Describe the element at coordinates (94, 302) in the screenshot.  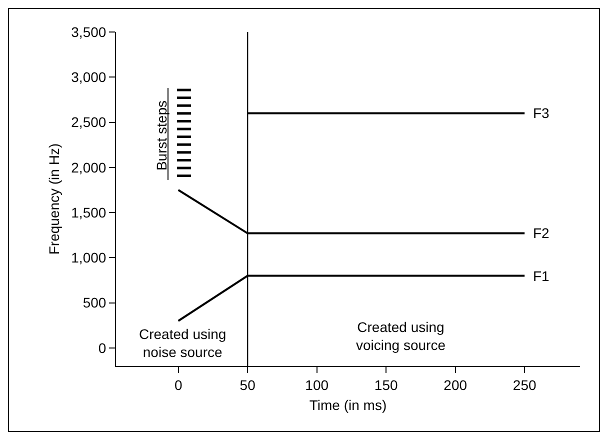
I see `y-tick-label: 500` at that location.